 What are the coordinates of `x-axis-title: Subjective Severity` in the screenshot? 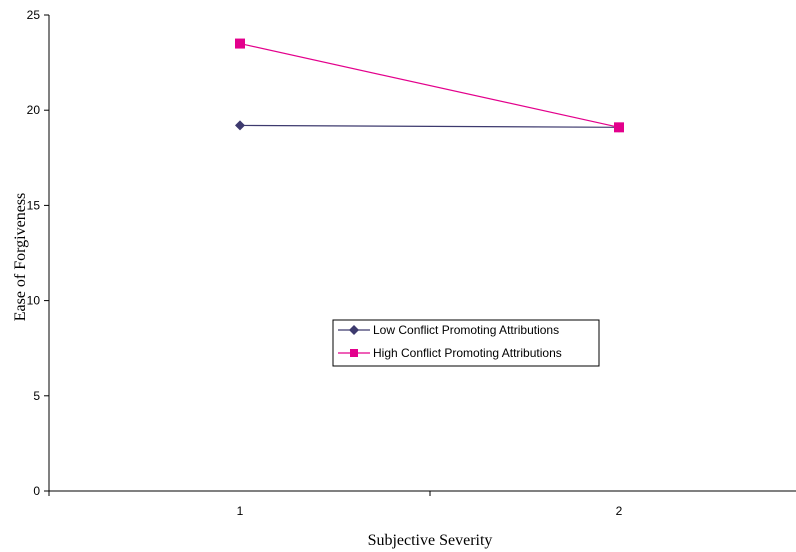 It's located at (430, 540).